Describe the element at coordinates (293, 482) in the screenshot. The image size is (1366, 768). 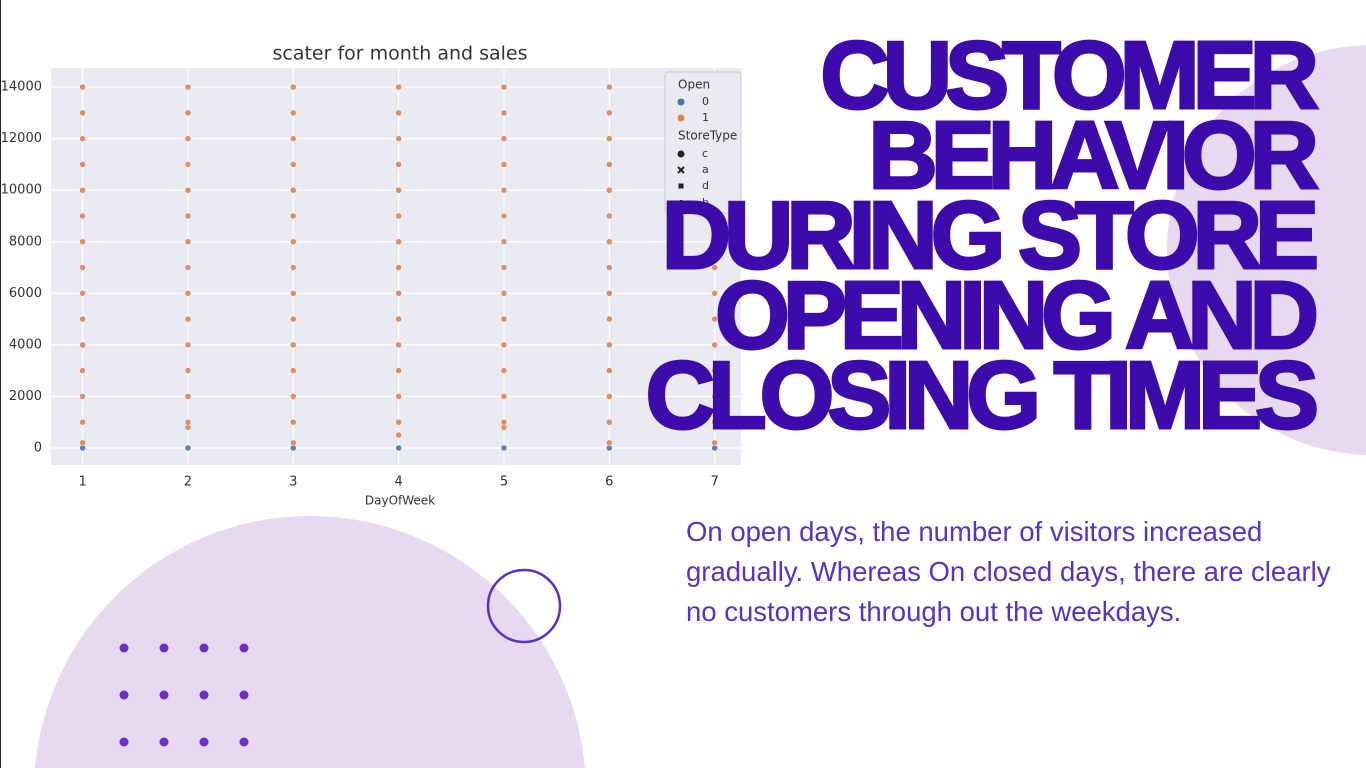
I see `x-tick-label: 3` at that location.